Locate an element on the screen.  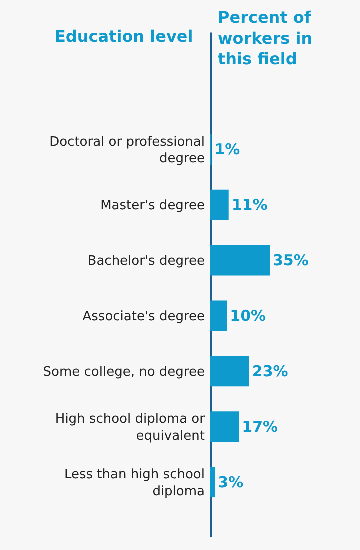
data-label: 35% is located at coordinates (291, 261).